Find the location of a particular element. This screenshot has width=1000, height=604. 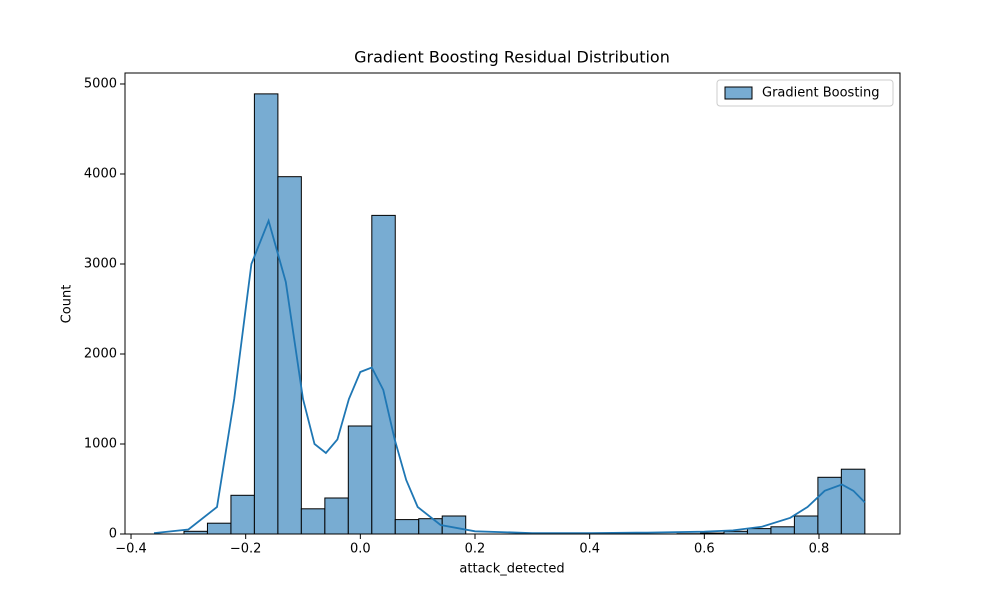

x-tick-label: −0.2 is located at coordinates (246, 549).